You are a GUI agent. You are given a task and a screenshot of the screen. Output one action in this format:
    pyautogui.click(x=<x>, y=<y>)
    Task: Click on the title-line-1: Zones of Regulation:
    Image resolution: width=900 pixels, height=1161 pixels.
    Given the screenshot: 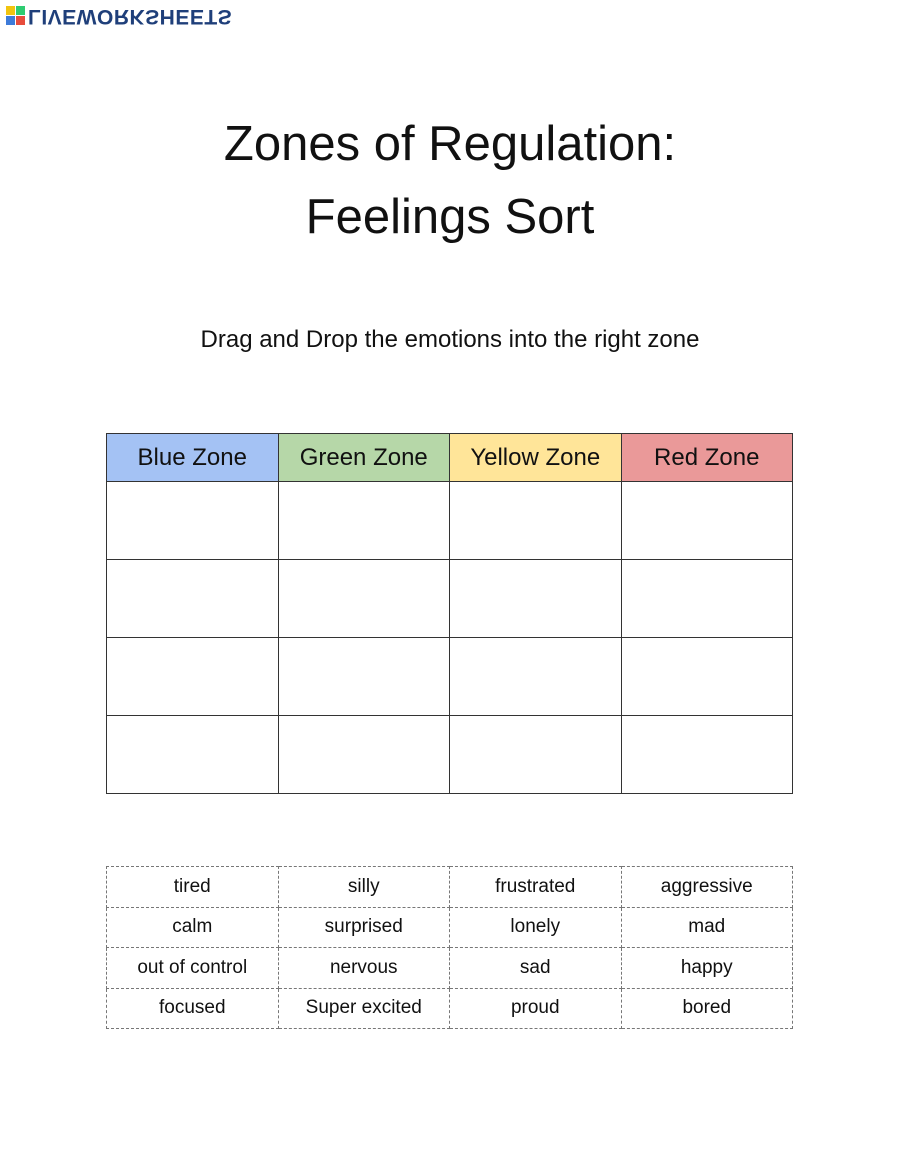 What is the action you would take?
    pyautogui.click(x=450, y=144)
    